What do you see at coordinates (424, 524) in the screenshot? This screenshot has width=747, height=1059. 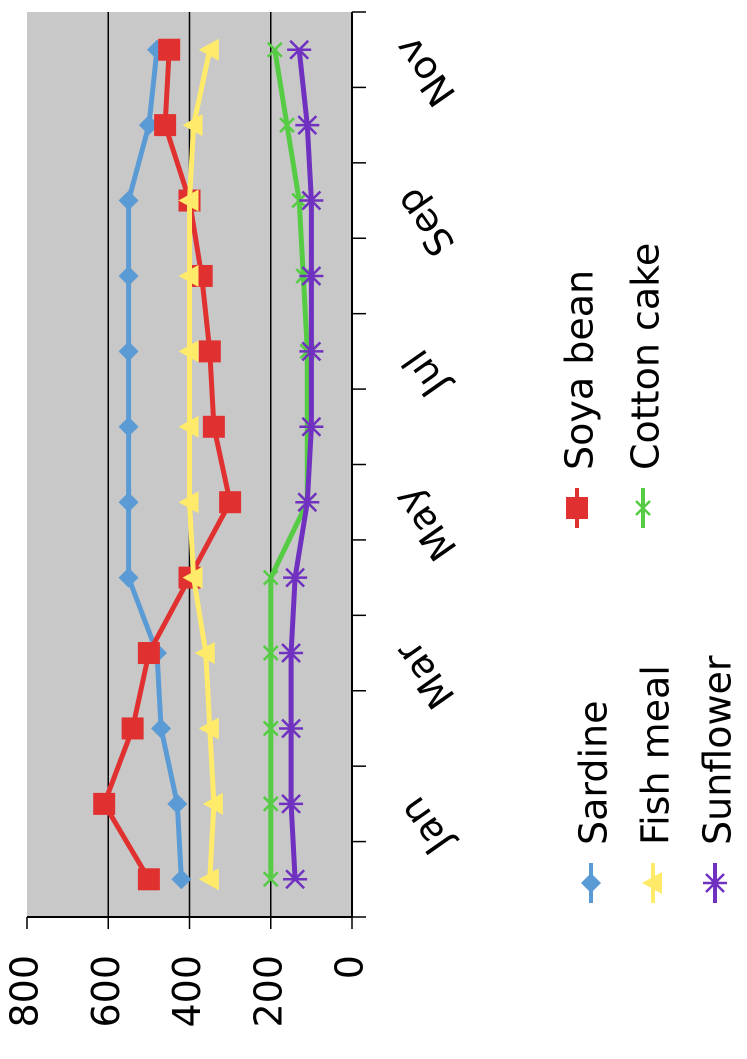 I see `category-tick-label: May` at bounding box center [424, 524].